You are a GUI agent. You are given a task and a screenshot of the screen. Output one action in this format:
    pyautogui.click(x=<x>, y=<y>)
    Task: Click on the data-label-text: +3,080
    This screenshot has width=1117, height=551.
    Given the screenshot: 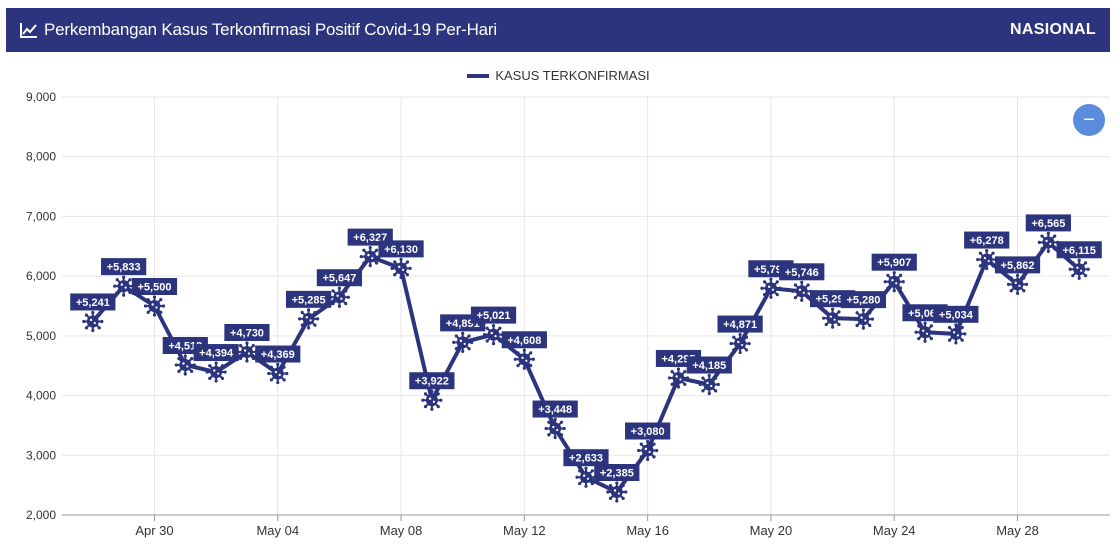 What is the action you would take?
    pyautogui.click(x=648, y=432)
    